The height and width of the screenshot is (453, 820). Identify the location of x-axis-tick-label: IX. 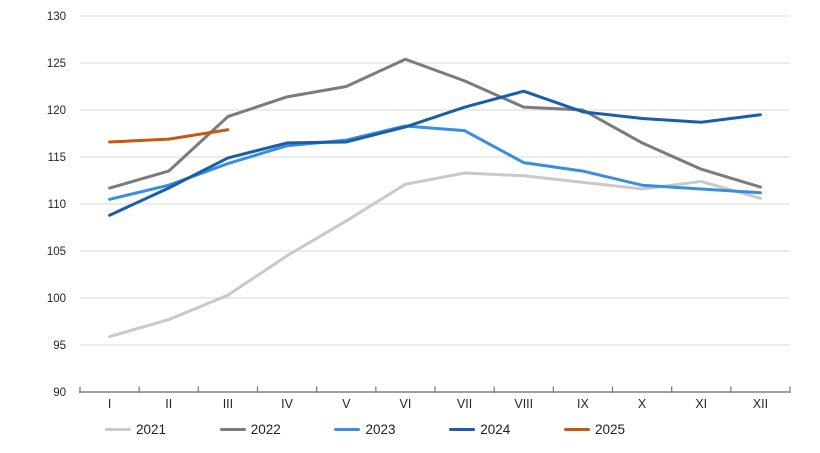
(583, 404).